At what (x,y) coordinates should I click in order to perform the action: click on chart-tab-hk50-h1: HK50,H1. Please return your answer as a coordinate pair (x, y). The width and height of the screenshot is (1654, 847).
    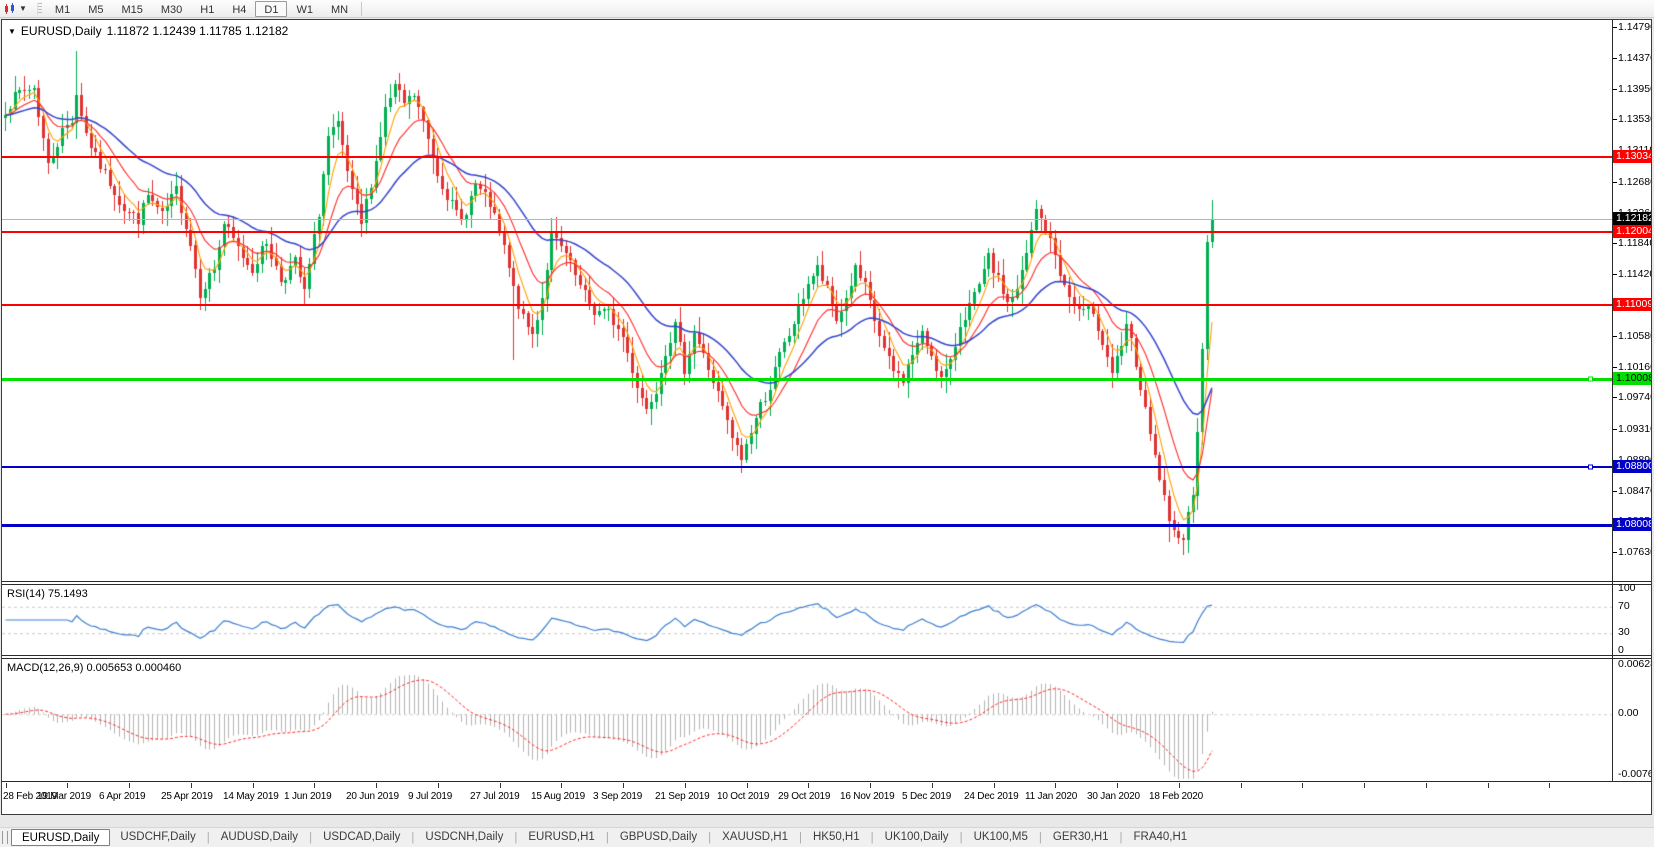
    Looking at the image, I should click on (836, 837).